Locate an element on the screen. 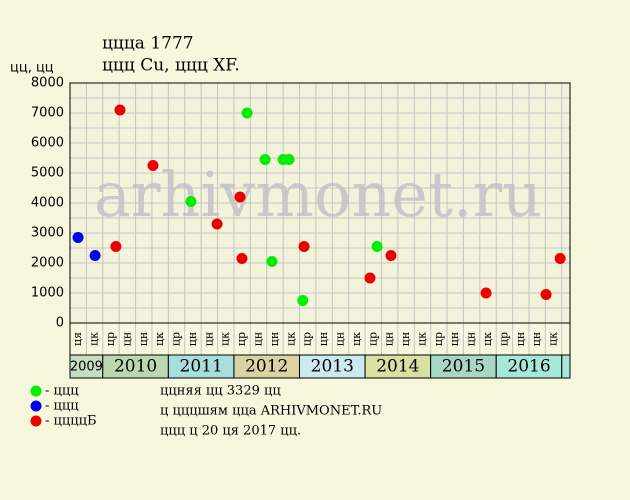  y-axis-label: цц, цц is located at coordinates (32, 68).